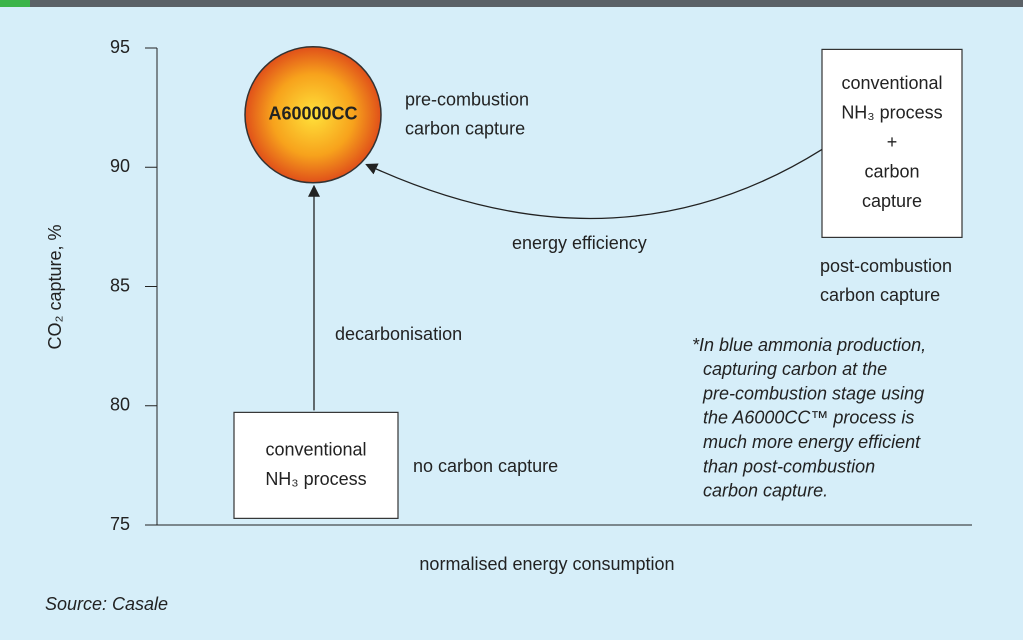 This screenshot has height=640, width=1023. I want to click on node-note: pre-combustion, so click(467, 100).